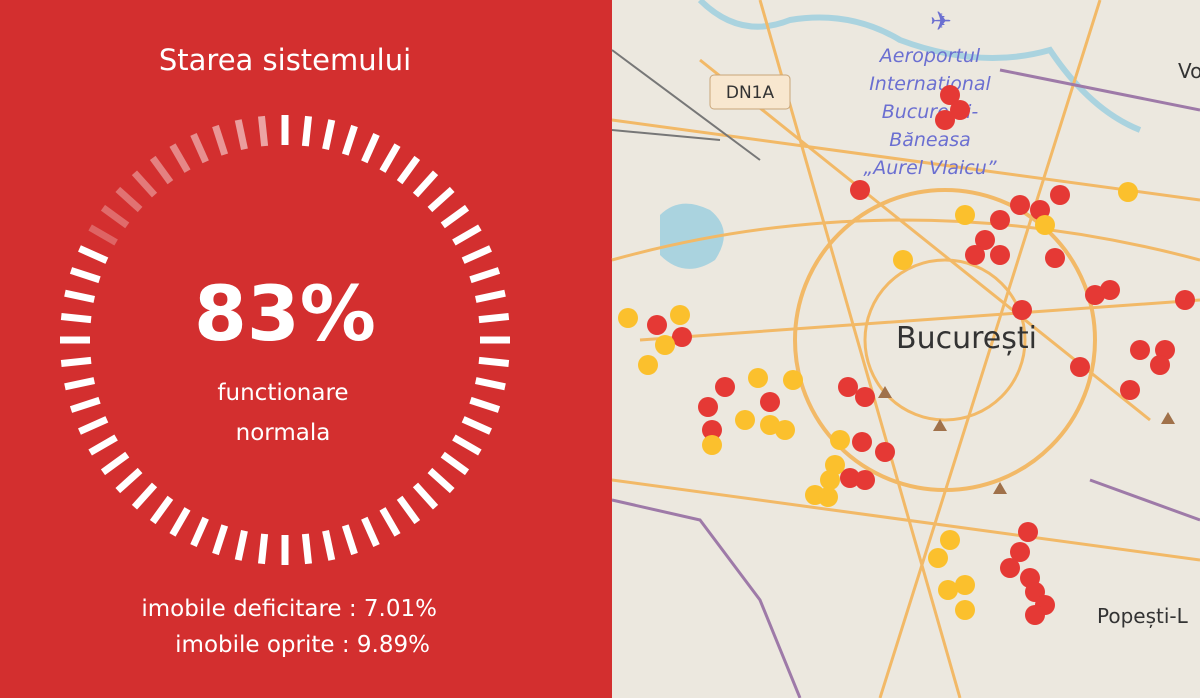  Describe the element at coordinates (966, 338) in the screenshot. I see `city-label: București` at that location.